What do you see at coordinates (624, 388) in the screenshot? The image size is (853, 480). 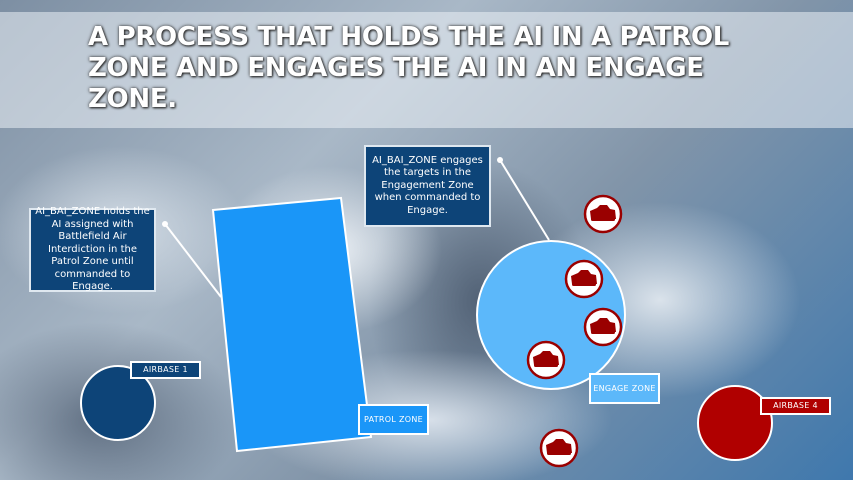 I see `engage-zone-label: ENGAGE ZONE` at bounding box center [624, 388].